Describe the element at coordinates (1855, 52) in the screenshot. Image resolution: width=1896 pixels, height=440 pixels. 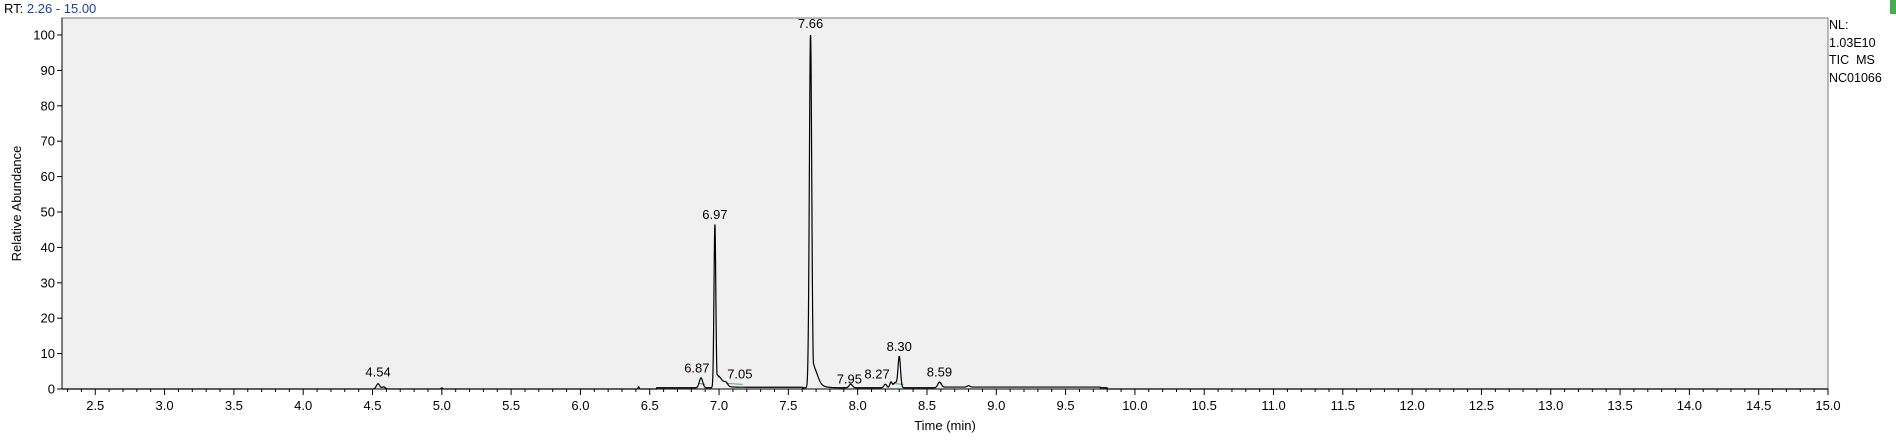
I see `normalization-info: NL: 1.03E10 TIC MS NC01066` at that location.